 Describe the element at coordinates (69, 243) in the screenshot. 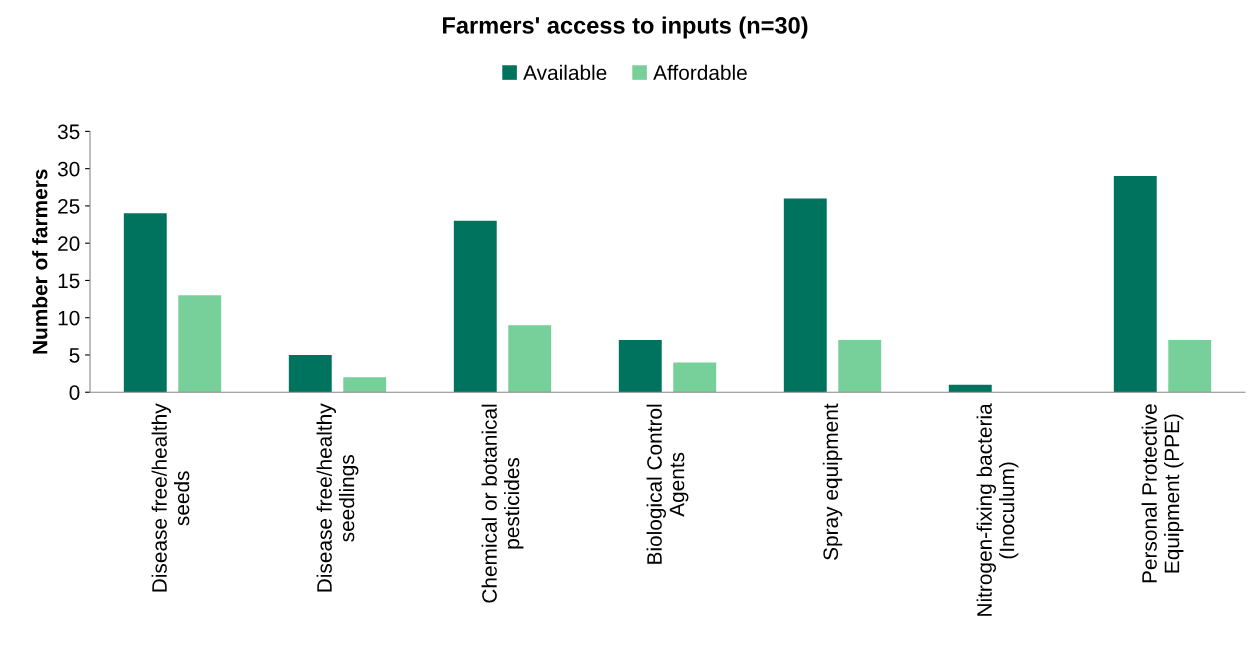

I see `y-tick-label: 20` at that location.